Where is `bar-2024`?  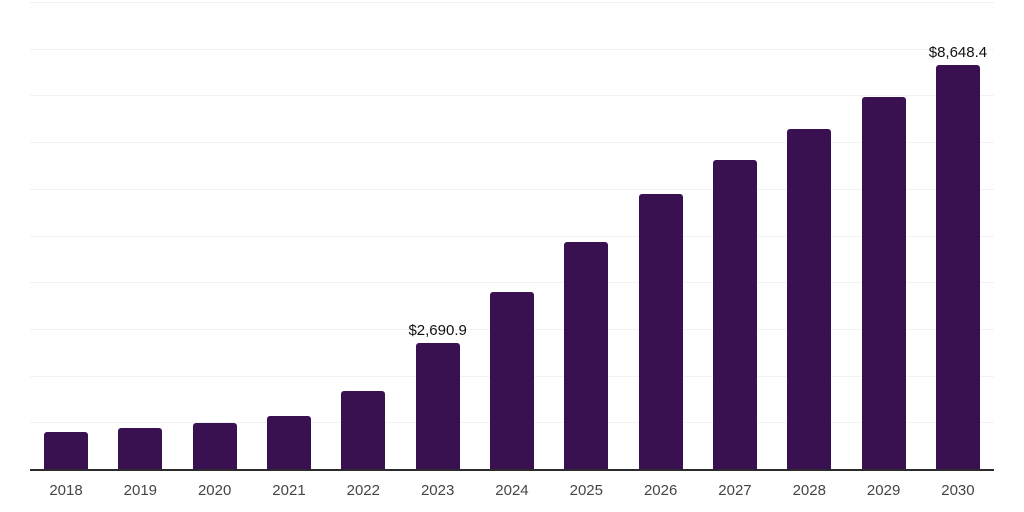
bar-2024 is located at coordinates (511, 380).